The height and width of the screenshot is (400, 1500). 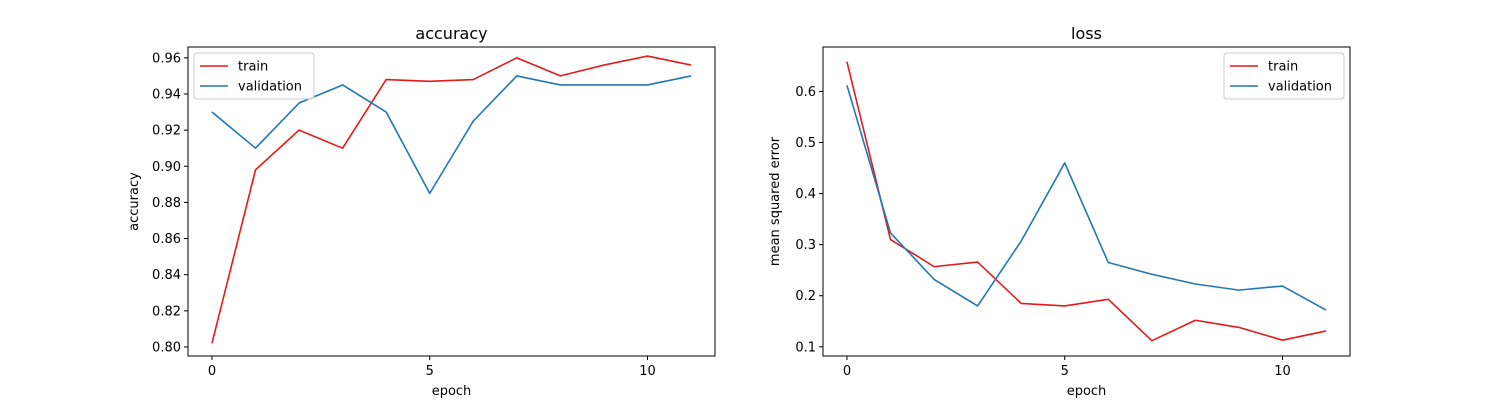 I want to click on y-tick-label: 0.1, so click(x=805, y=347).